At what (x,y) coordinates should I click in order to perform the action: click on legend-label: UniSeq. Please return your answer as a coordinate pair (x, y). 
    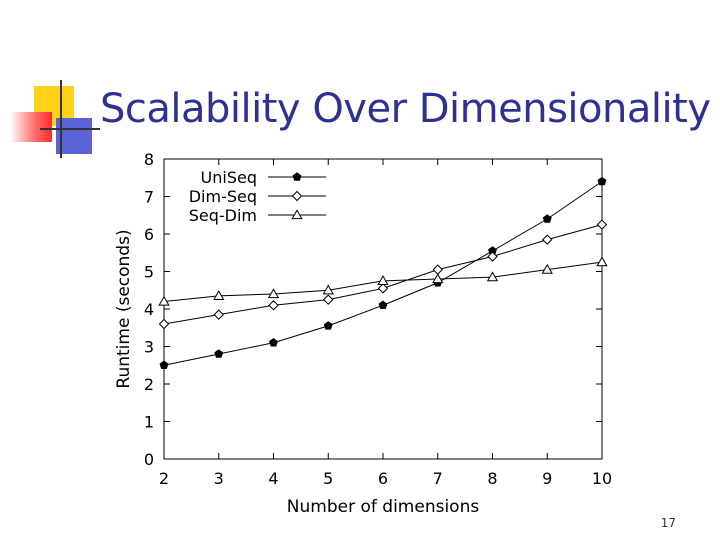
    Looking at the image, I should click on (229, 177).